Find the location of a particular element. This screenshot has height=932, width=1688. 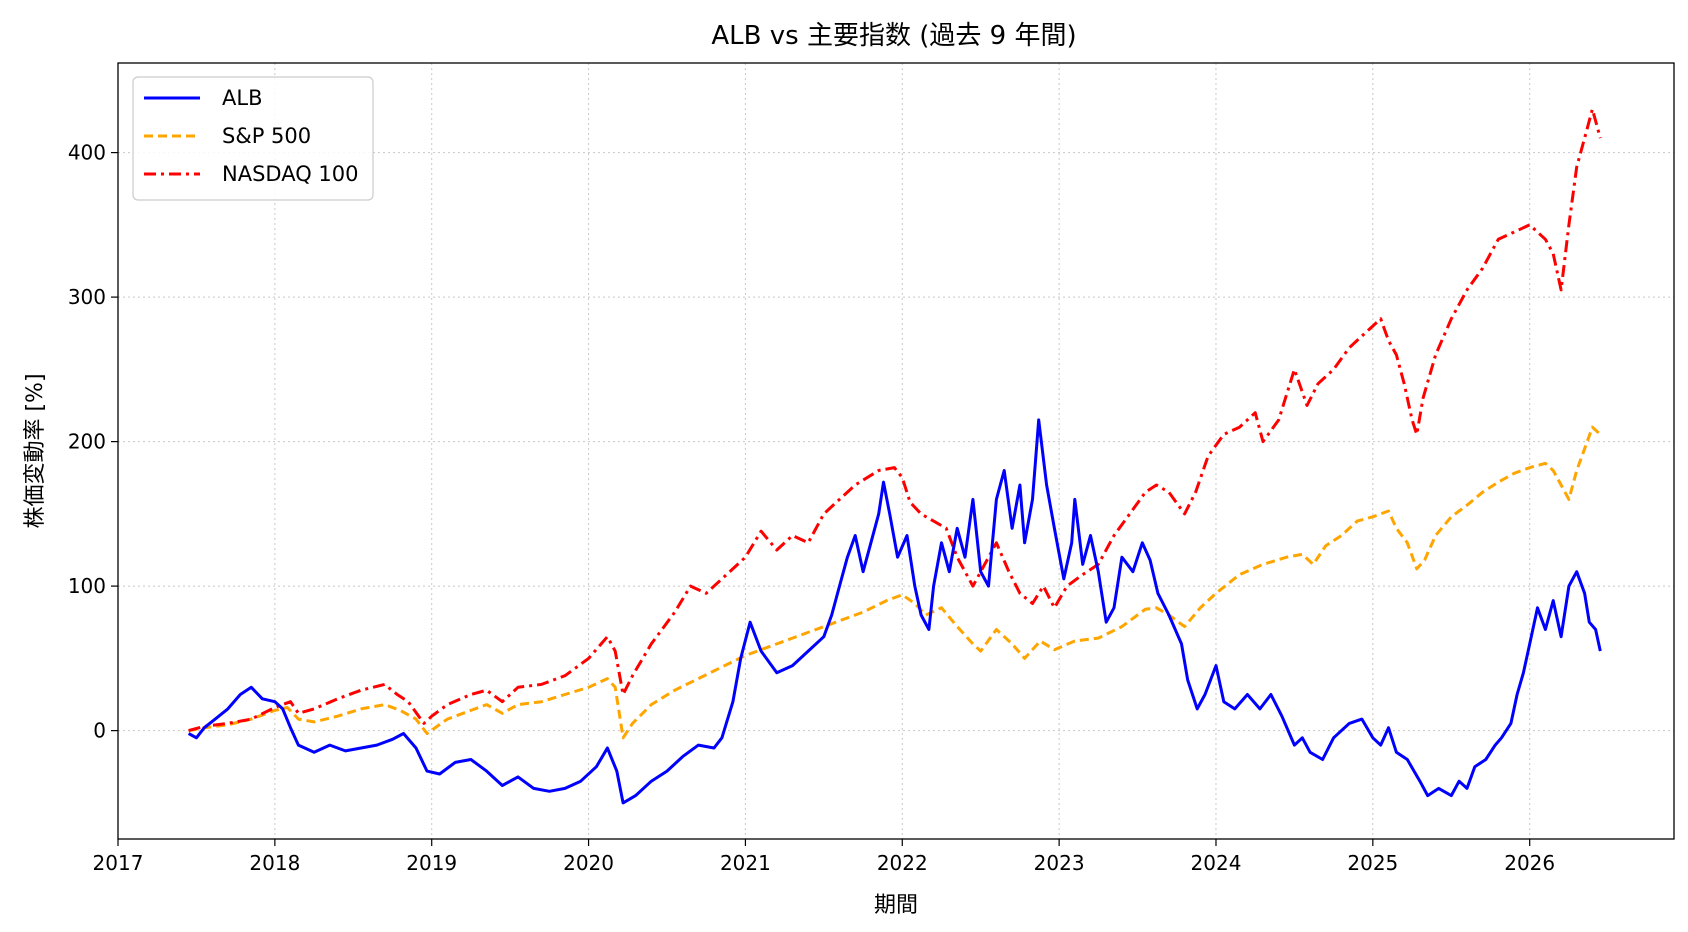

x-tick-label: 2018 is located at coordinates (274, 863).